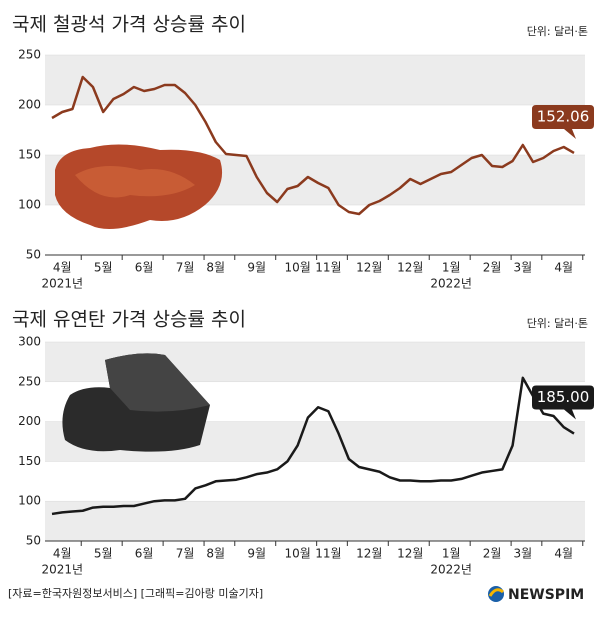  Describe the element at coordinates (496, 592) in the screenshot. I see `logo-icon` at that location.